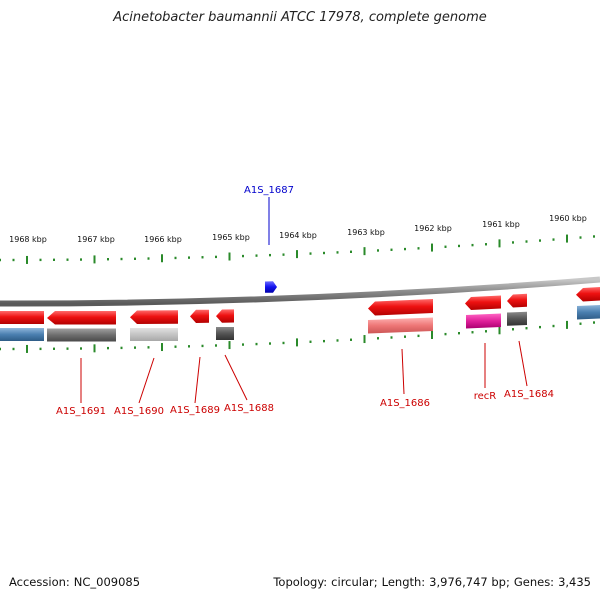 The height and width of the screenshot is (600, 600). I want to click on genes-value: 3,435, so click(574, 582).